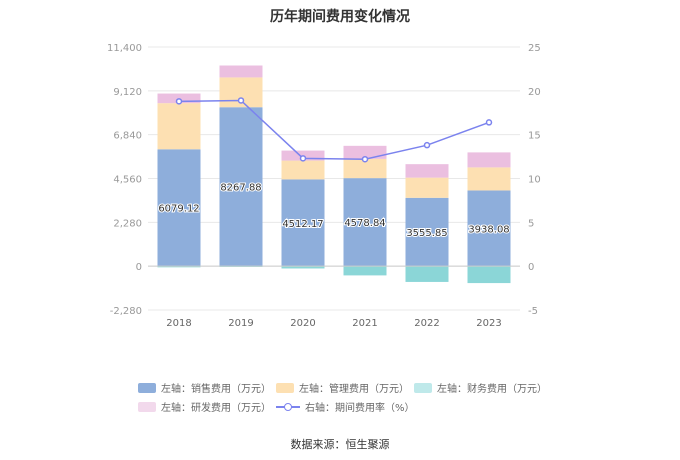 The image size is (680, 460). I want to click on left-tick-label: -2,280, so click(126, 311).